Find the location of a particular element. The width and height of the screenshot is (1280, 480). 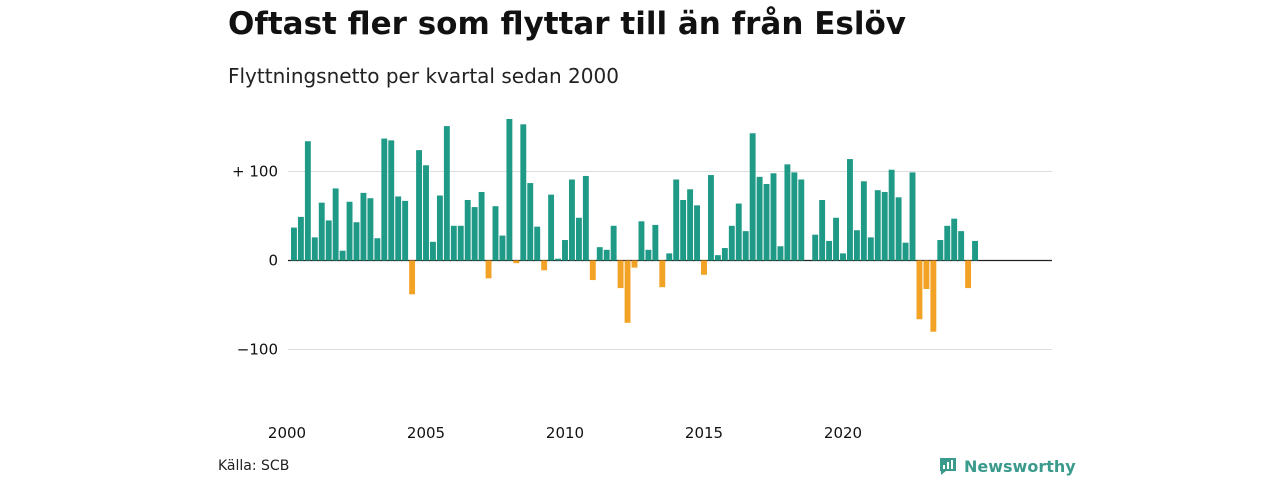

chart-subtitle: Flyttningsnetto per kvartal sedan 2000 is located at coordinates (423, 76).